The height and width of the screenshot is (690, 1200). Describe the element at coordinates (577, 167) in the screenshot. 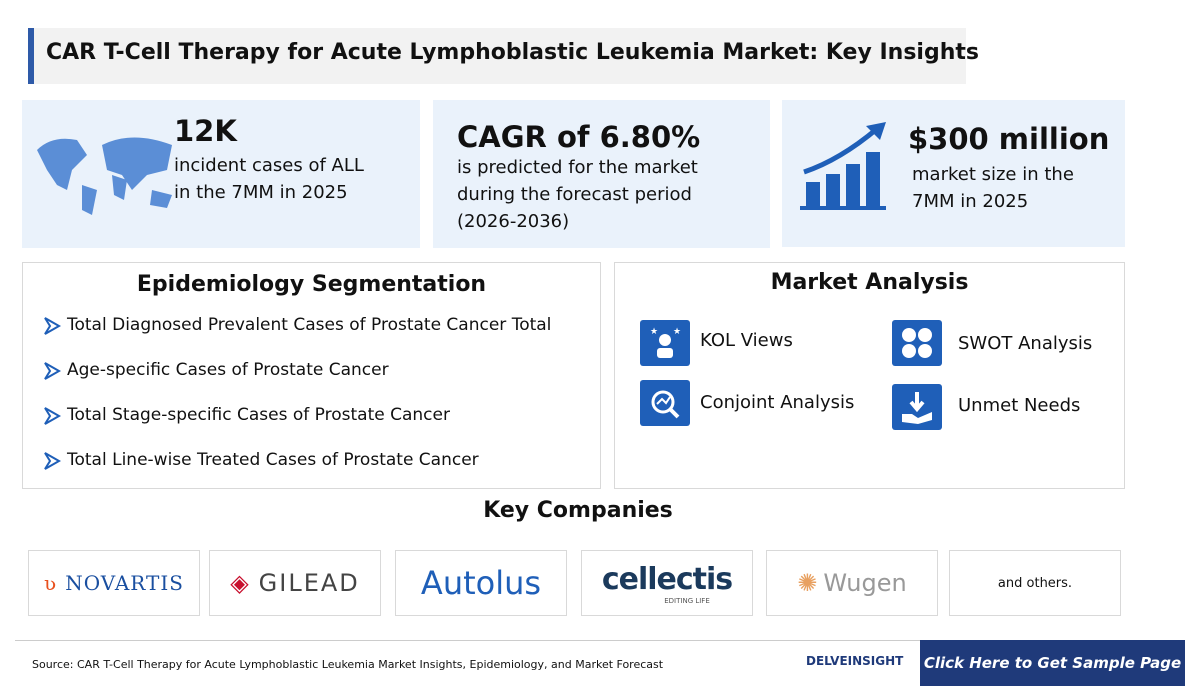

I see `stat-text: is predicted for the market` at that location.